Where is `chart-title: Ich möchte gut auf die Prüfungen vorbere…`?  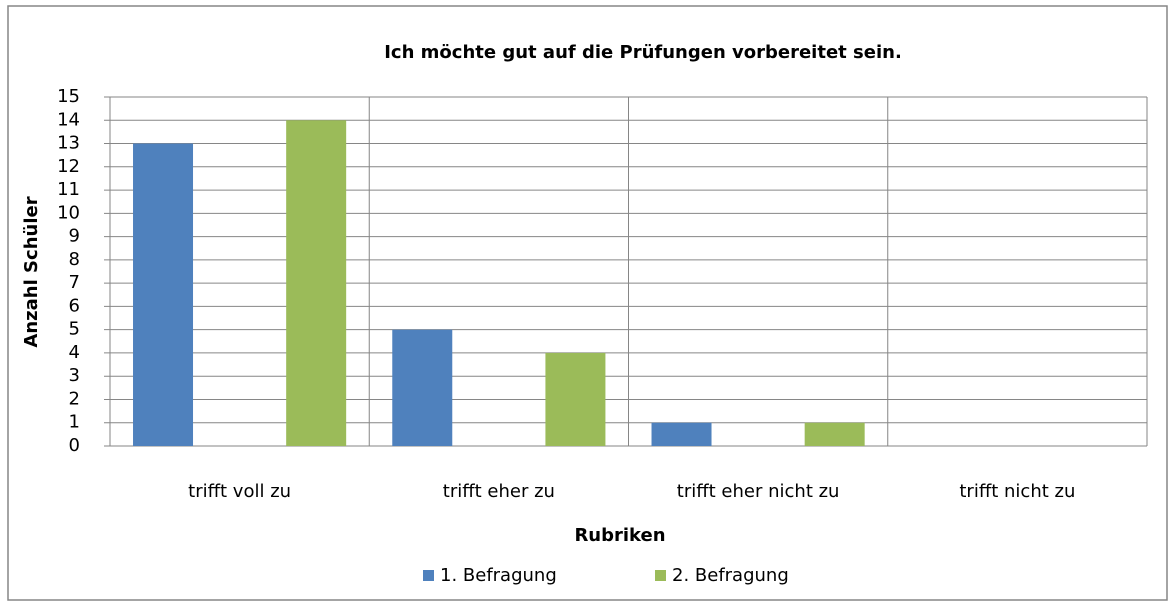
chart-title: Ich möchte gut auf die Prüfungen vorbere… is located at coordinates (643, 52).